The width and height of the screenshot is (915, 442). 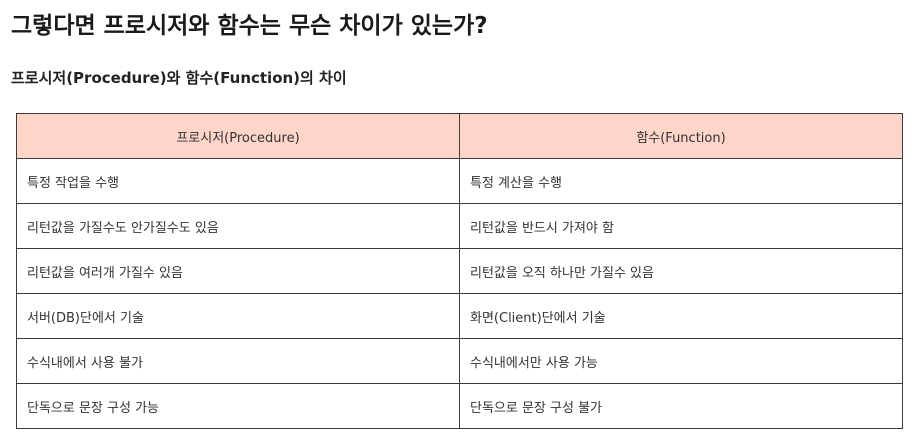 What do you see at coordinates (238, 271) in the screenshot?
I see `procedure-cell: 리턴값을 여러개 가질수 있음` at bounding box center [238, 271].